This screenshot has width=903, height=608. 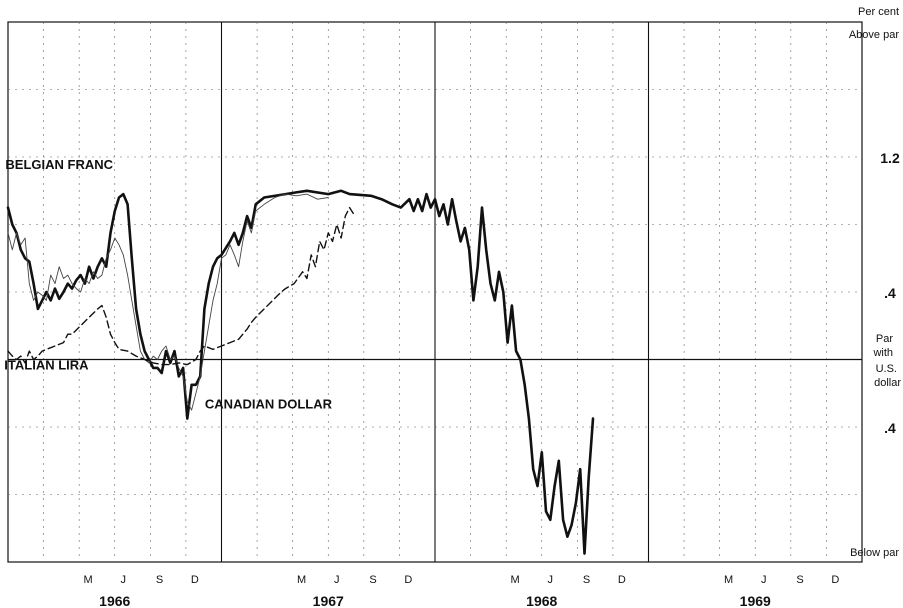 What do you see at coordinates (878, 12) in the screenshot?
I see `y-axis-title: Per cent` at bounding box center [878, 12].